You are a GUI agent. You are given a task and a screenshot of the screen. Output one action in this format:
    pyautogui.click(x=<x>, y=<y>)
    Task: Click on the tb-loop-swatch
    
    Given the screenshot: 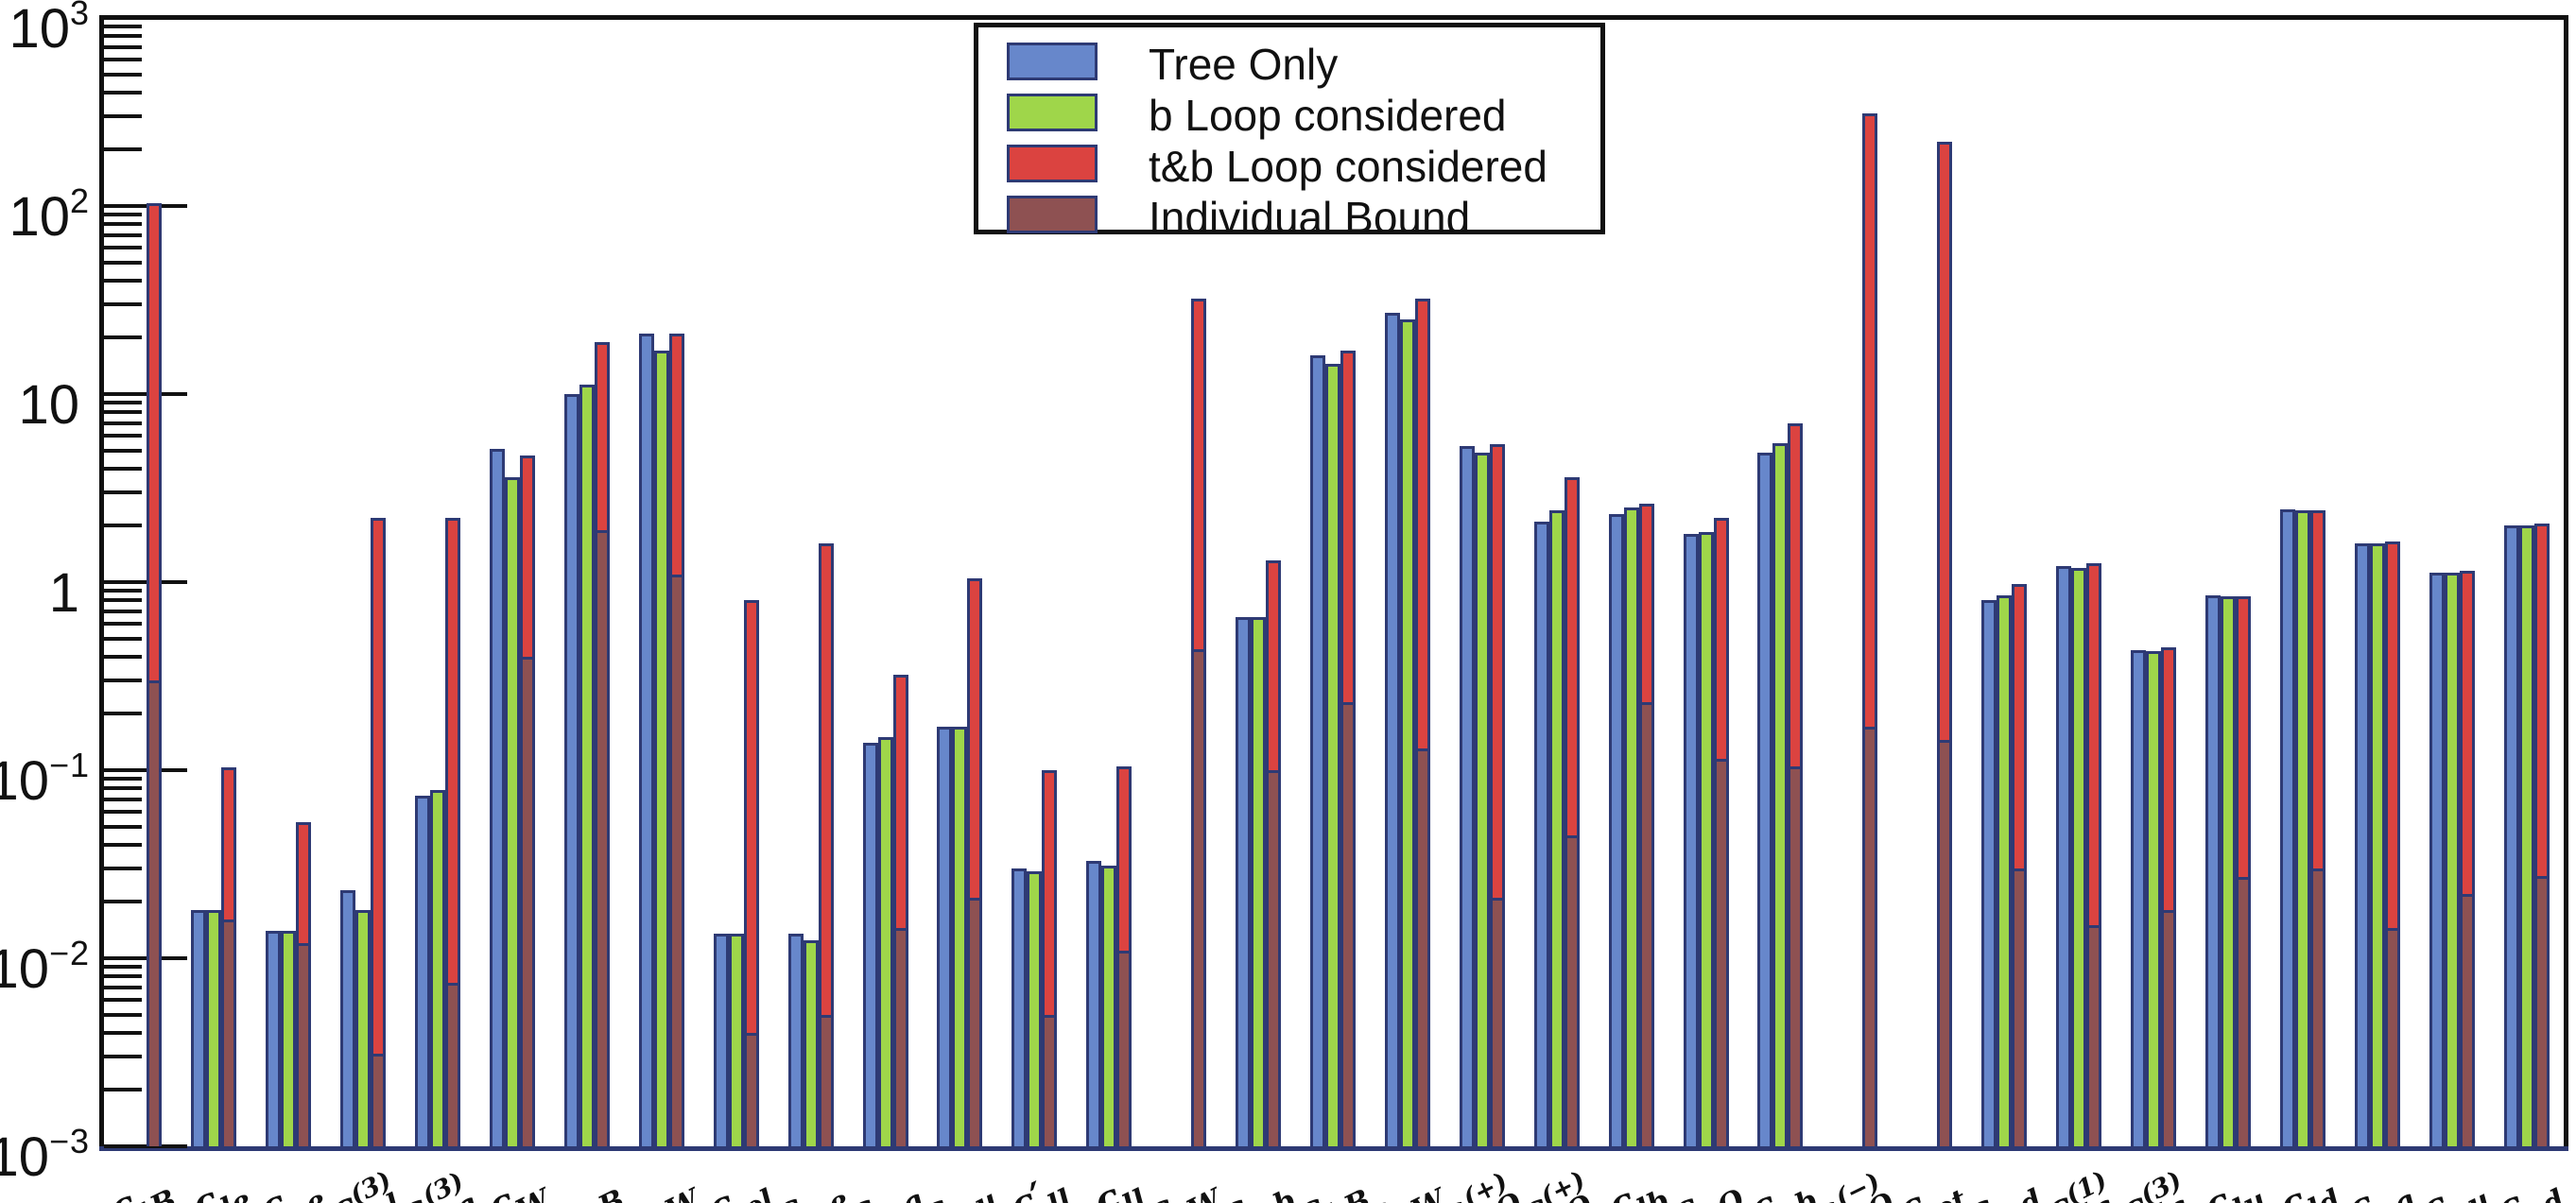 What is the action you would take?
    pyautogui.click(x=1052, y=163)
    